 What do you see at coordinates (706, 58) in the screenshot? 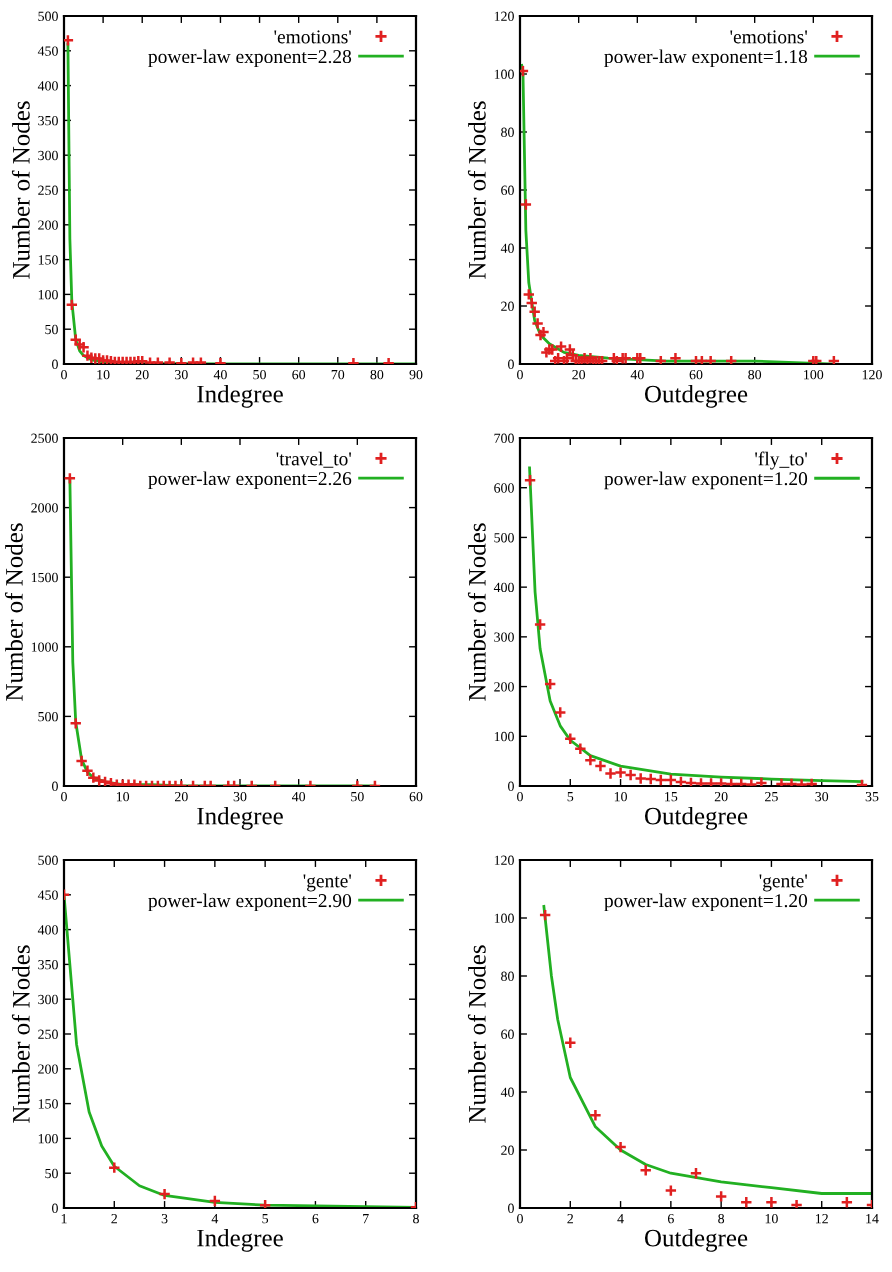
I see `legend-label: power-law exponent=1.18` at bounding box center [706, 58].